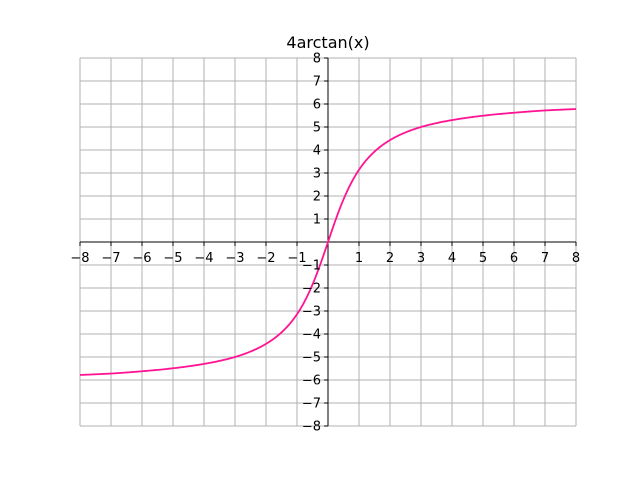  What do you see at coordinates (311, 289) in the screenshot?
I see `y-tick-label: −2` at bounding box center [311, 289].